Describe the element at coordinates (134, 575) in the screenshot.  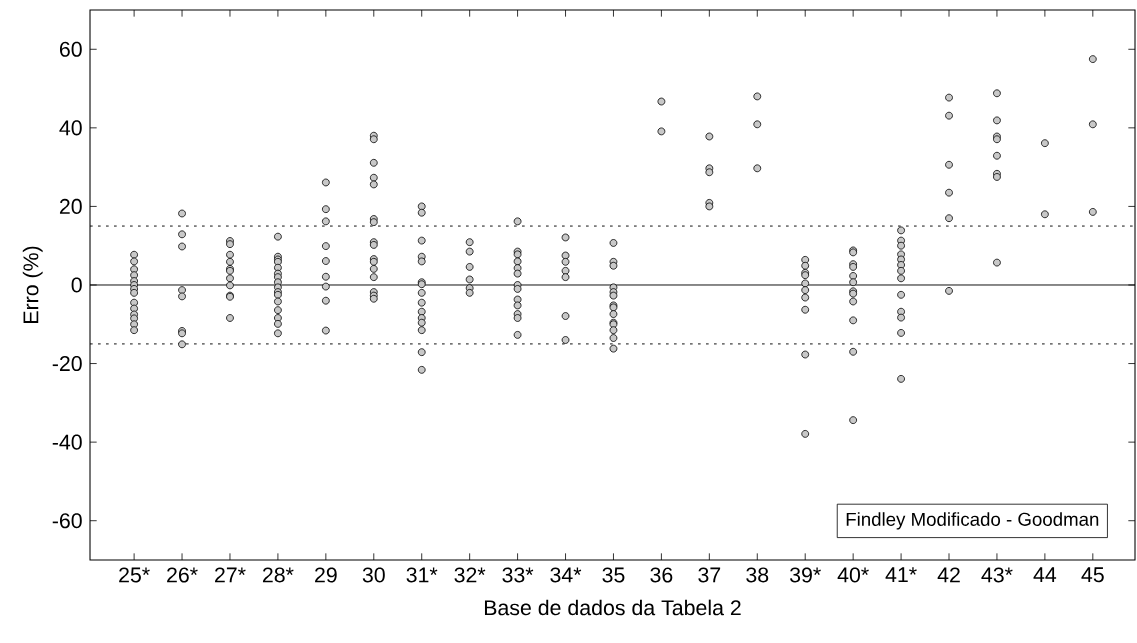
I see `x-tick-label: 25*` at that location.